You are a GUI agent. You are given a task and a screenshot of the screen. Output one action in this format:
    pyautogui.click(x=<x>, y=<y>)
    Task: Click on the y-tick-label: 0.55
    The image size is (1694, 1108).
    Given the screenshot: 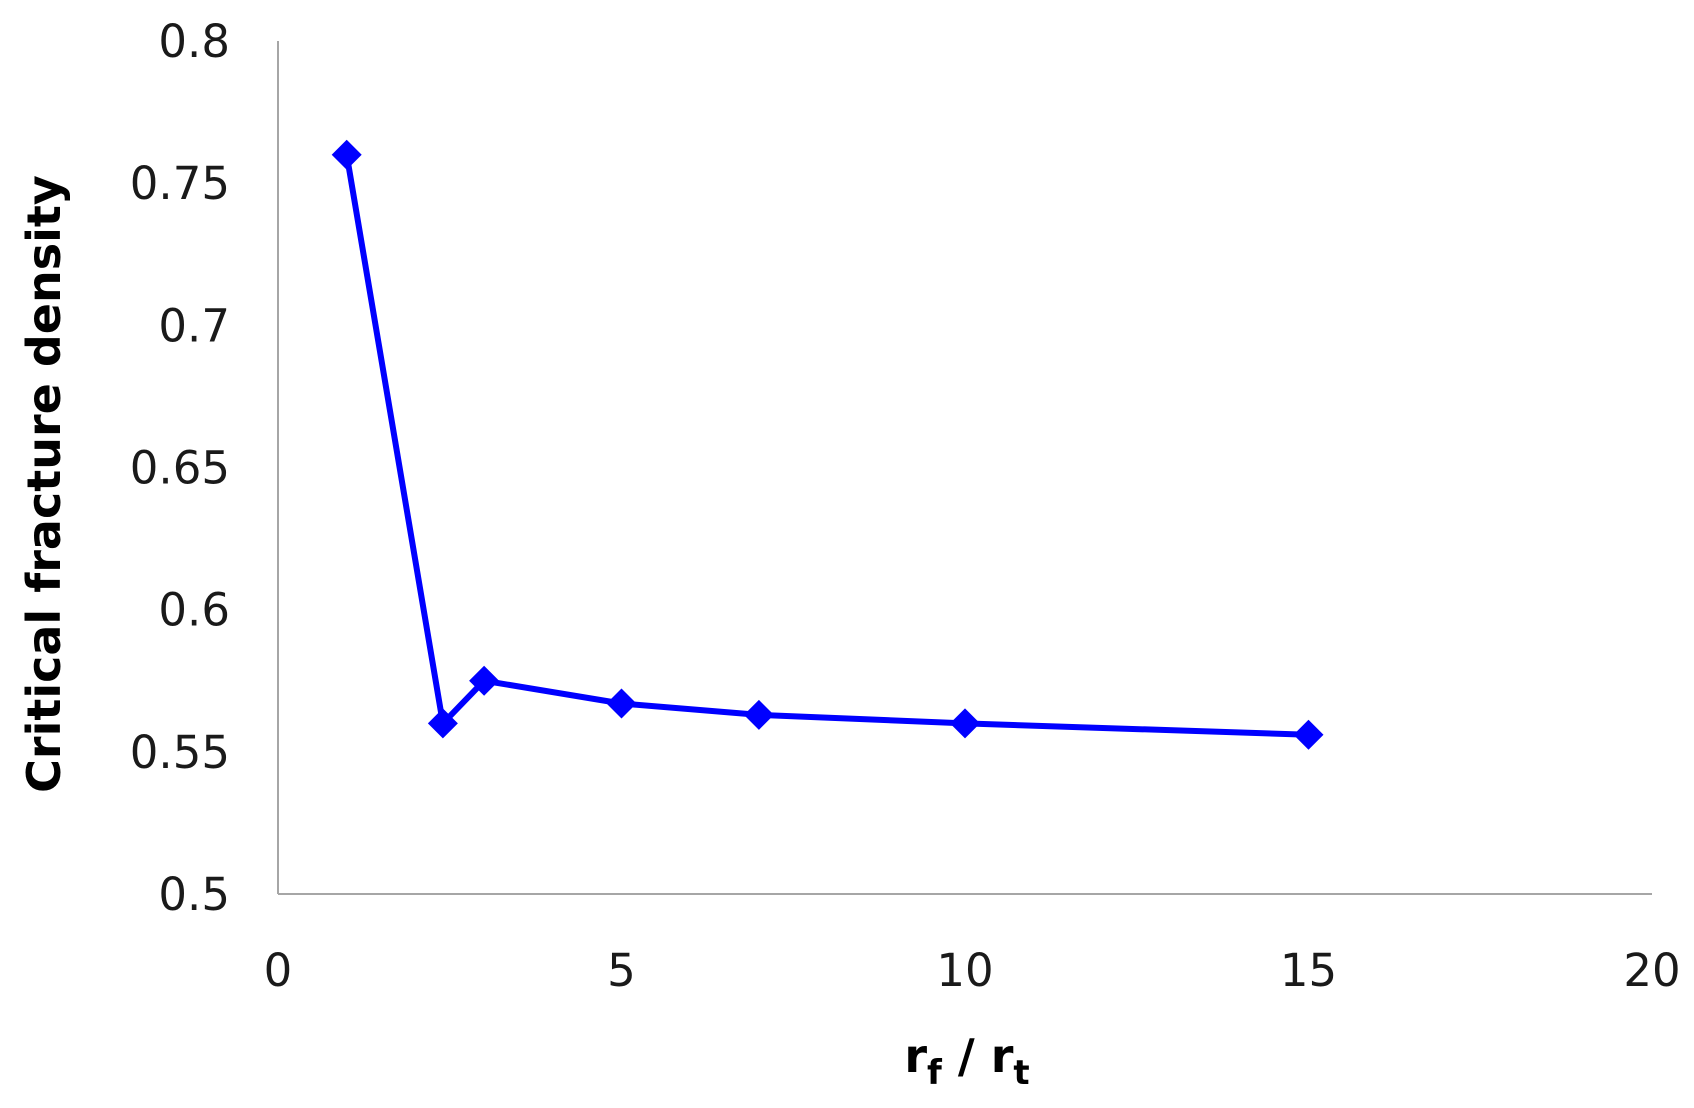 What is the action you would take?
    pyautogui.click(x=180, y=752)
    